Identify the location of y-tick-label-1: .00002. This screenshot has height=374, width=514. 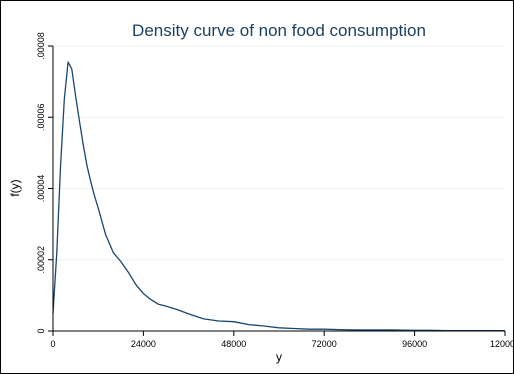
(41, 260).